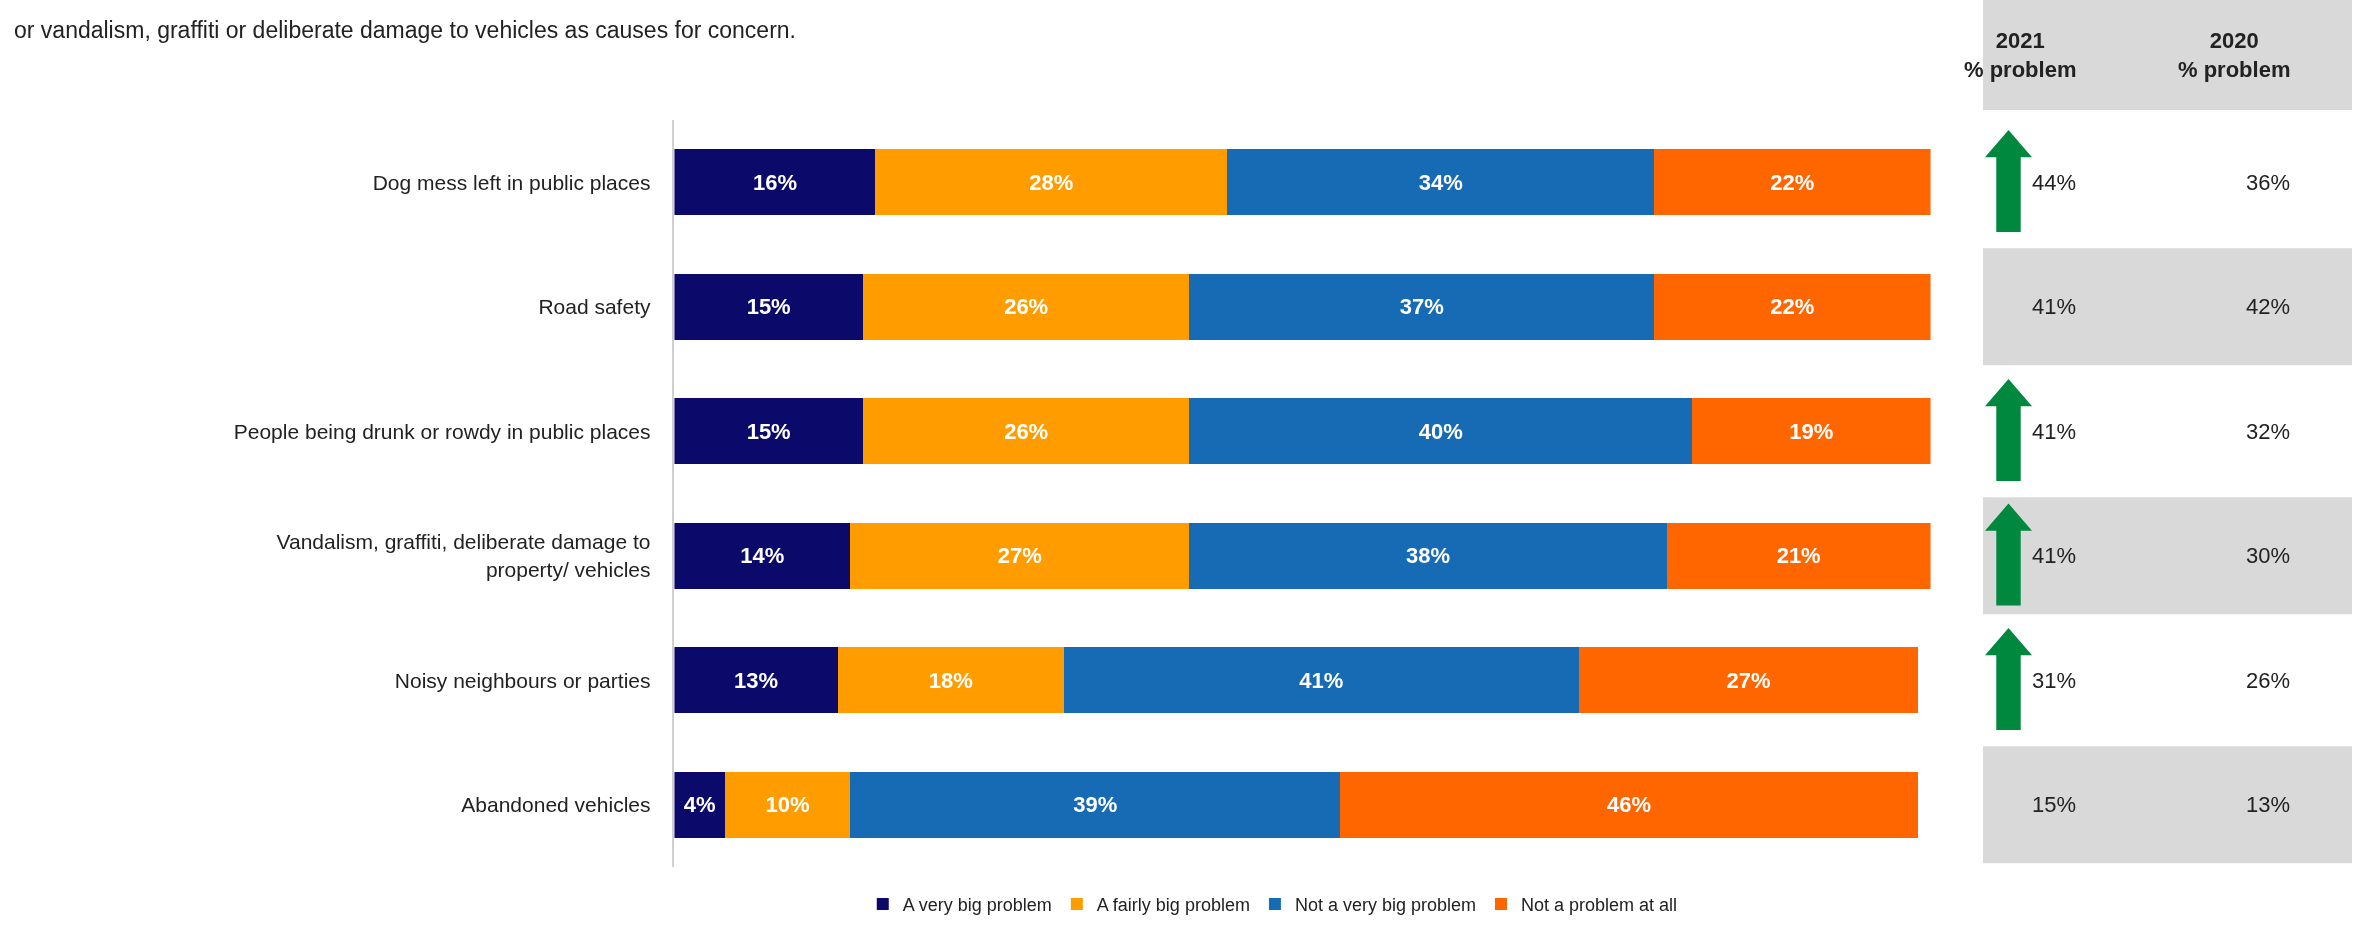  I want to click on text: 15%, so click(2054, 804).